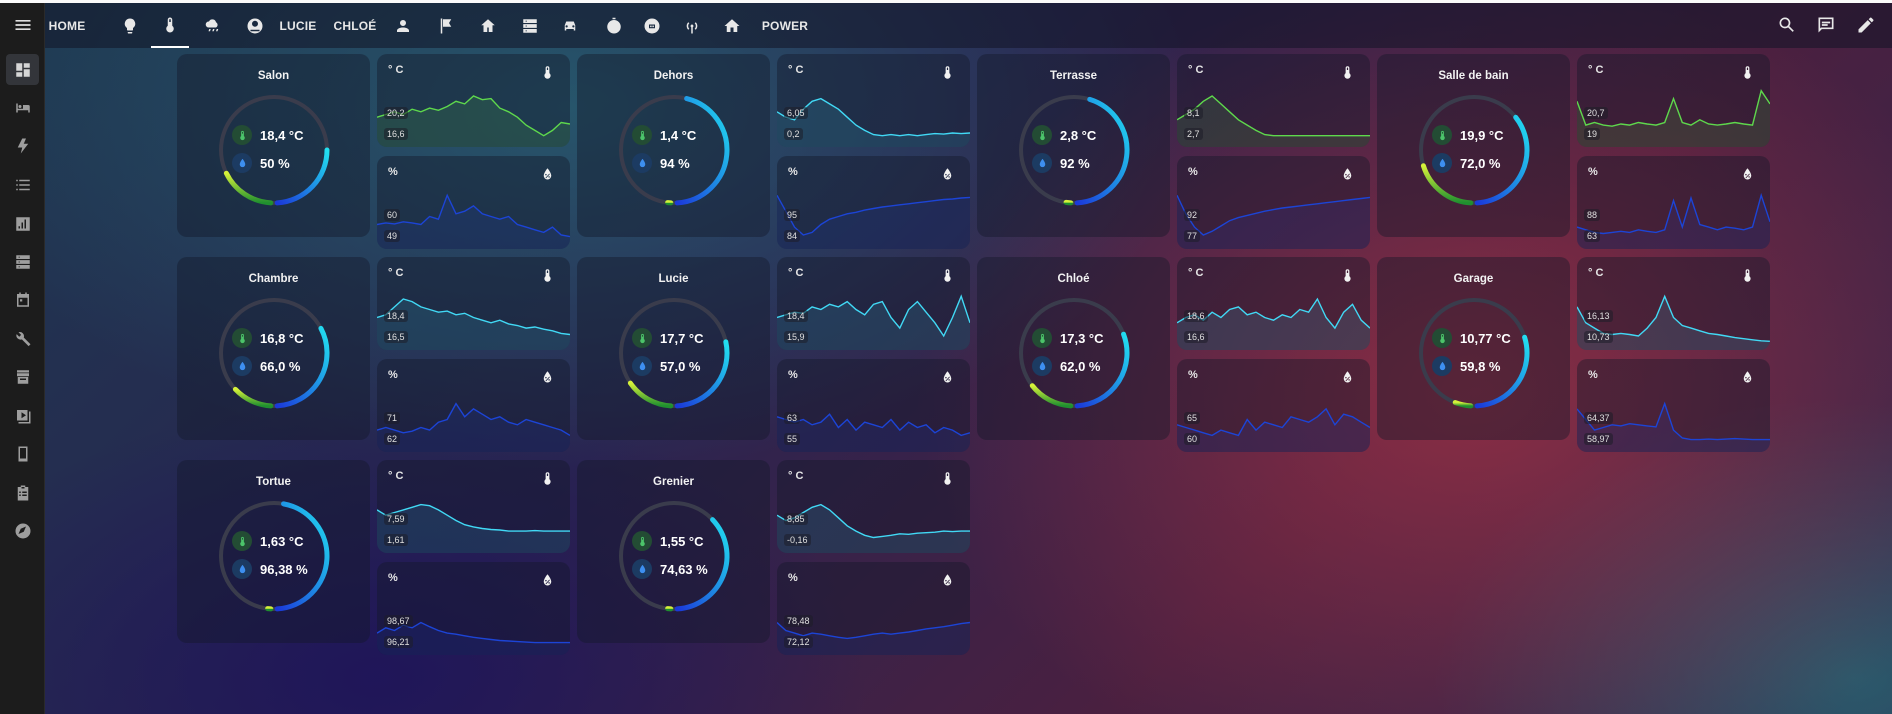  Describe the element at coordinates (1273, 202) in the screenshot. I see `humidity-history-card: % 92 77` at that location.